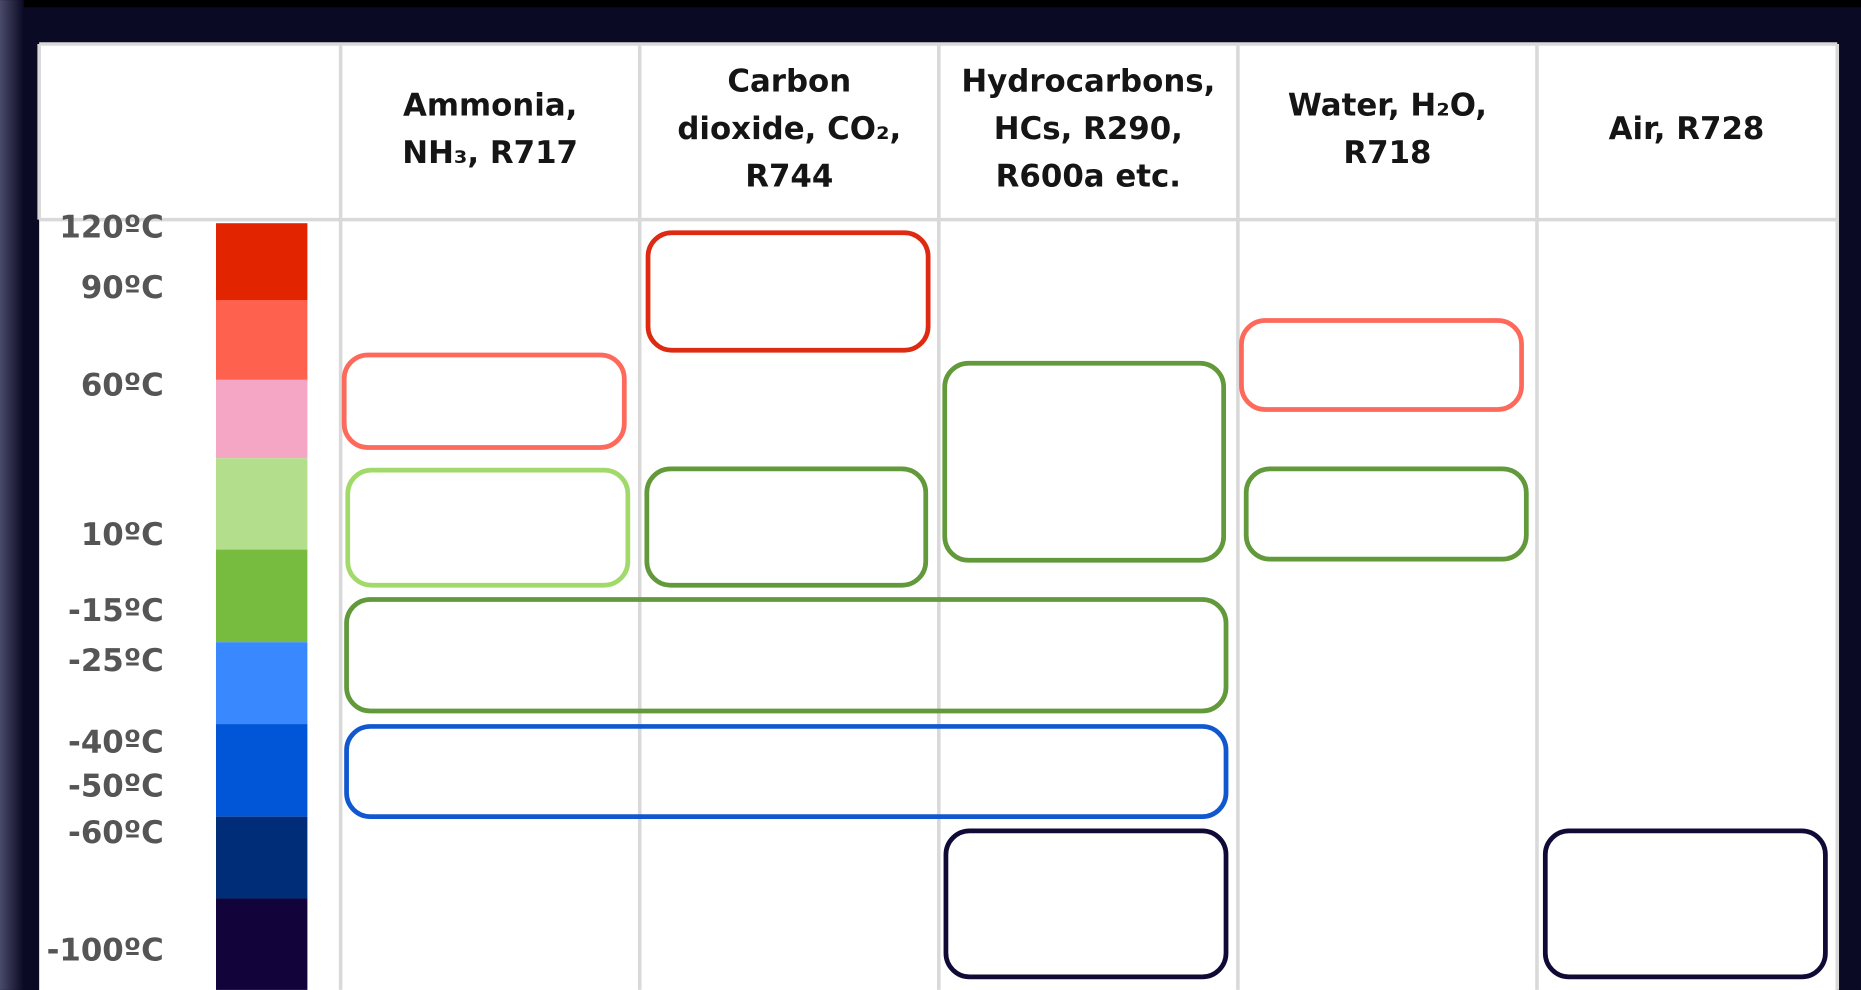 This screenshot has width=1861, height=990. I want to click on temperature-label: -100ºC, so click(105, 950).